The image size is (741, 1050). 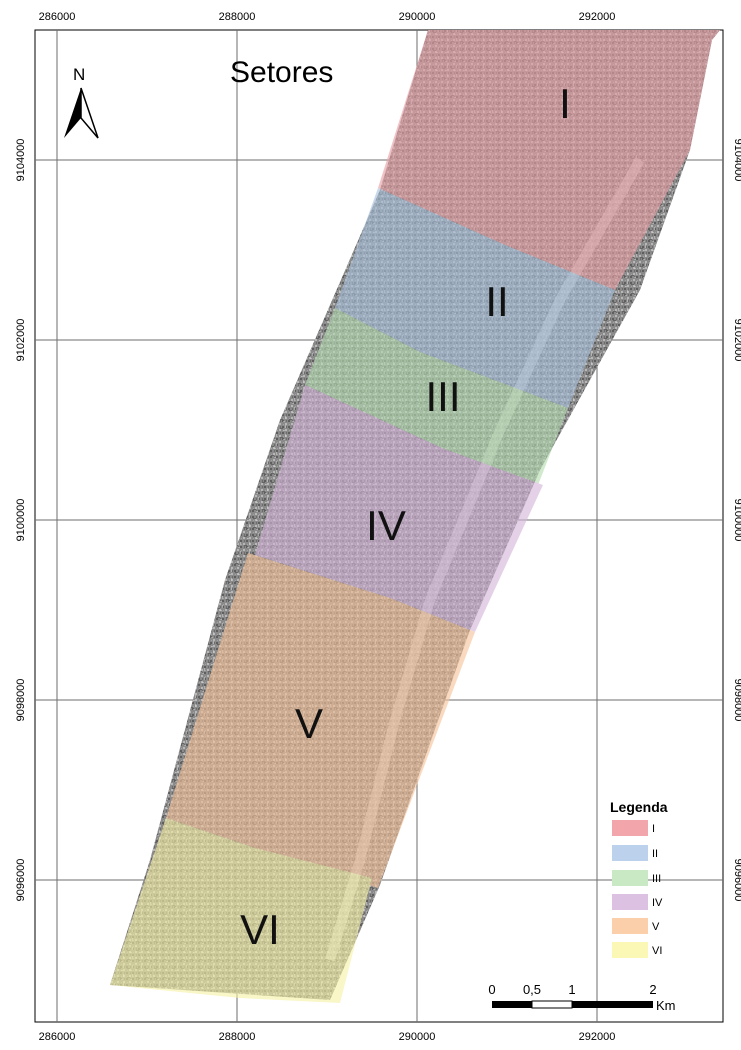 I want to click on y-axis-right: 9104000 9102000 9100000 9098000 9096000, so click(x=736, y=520).